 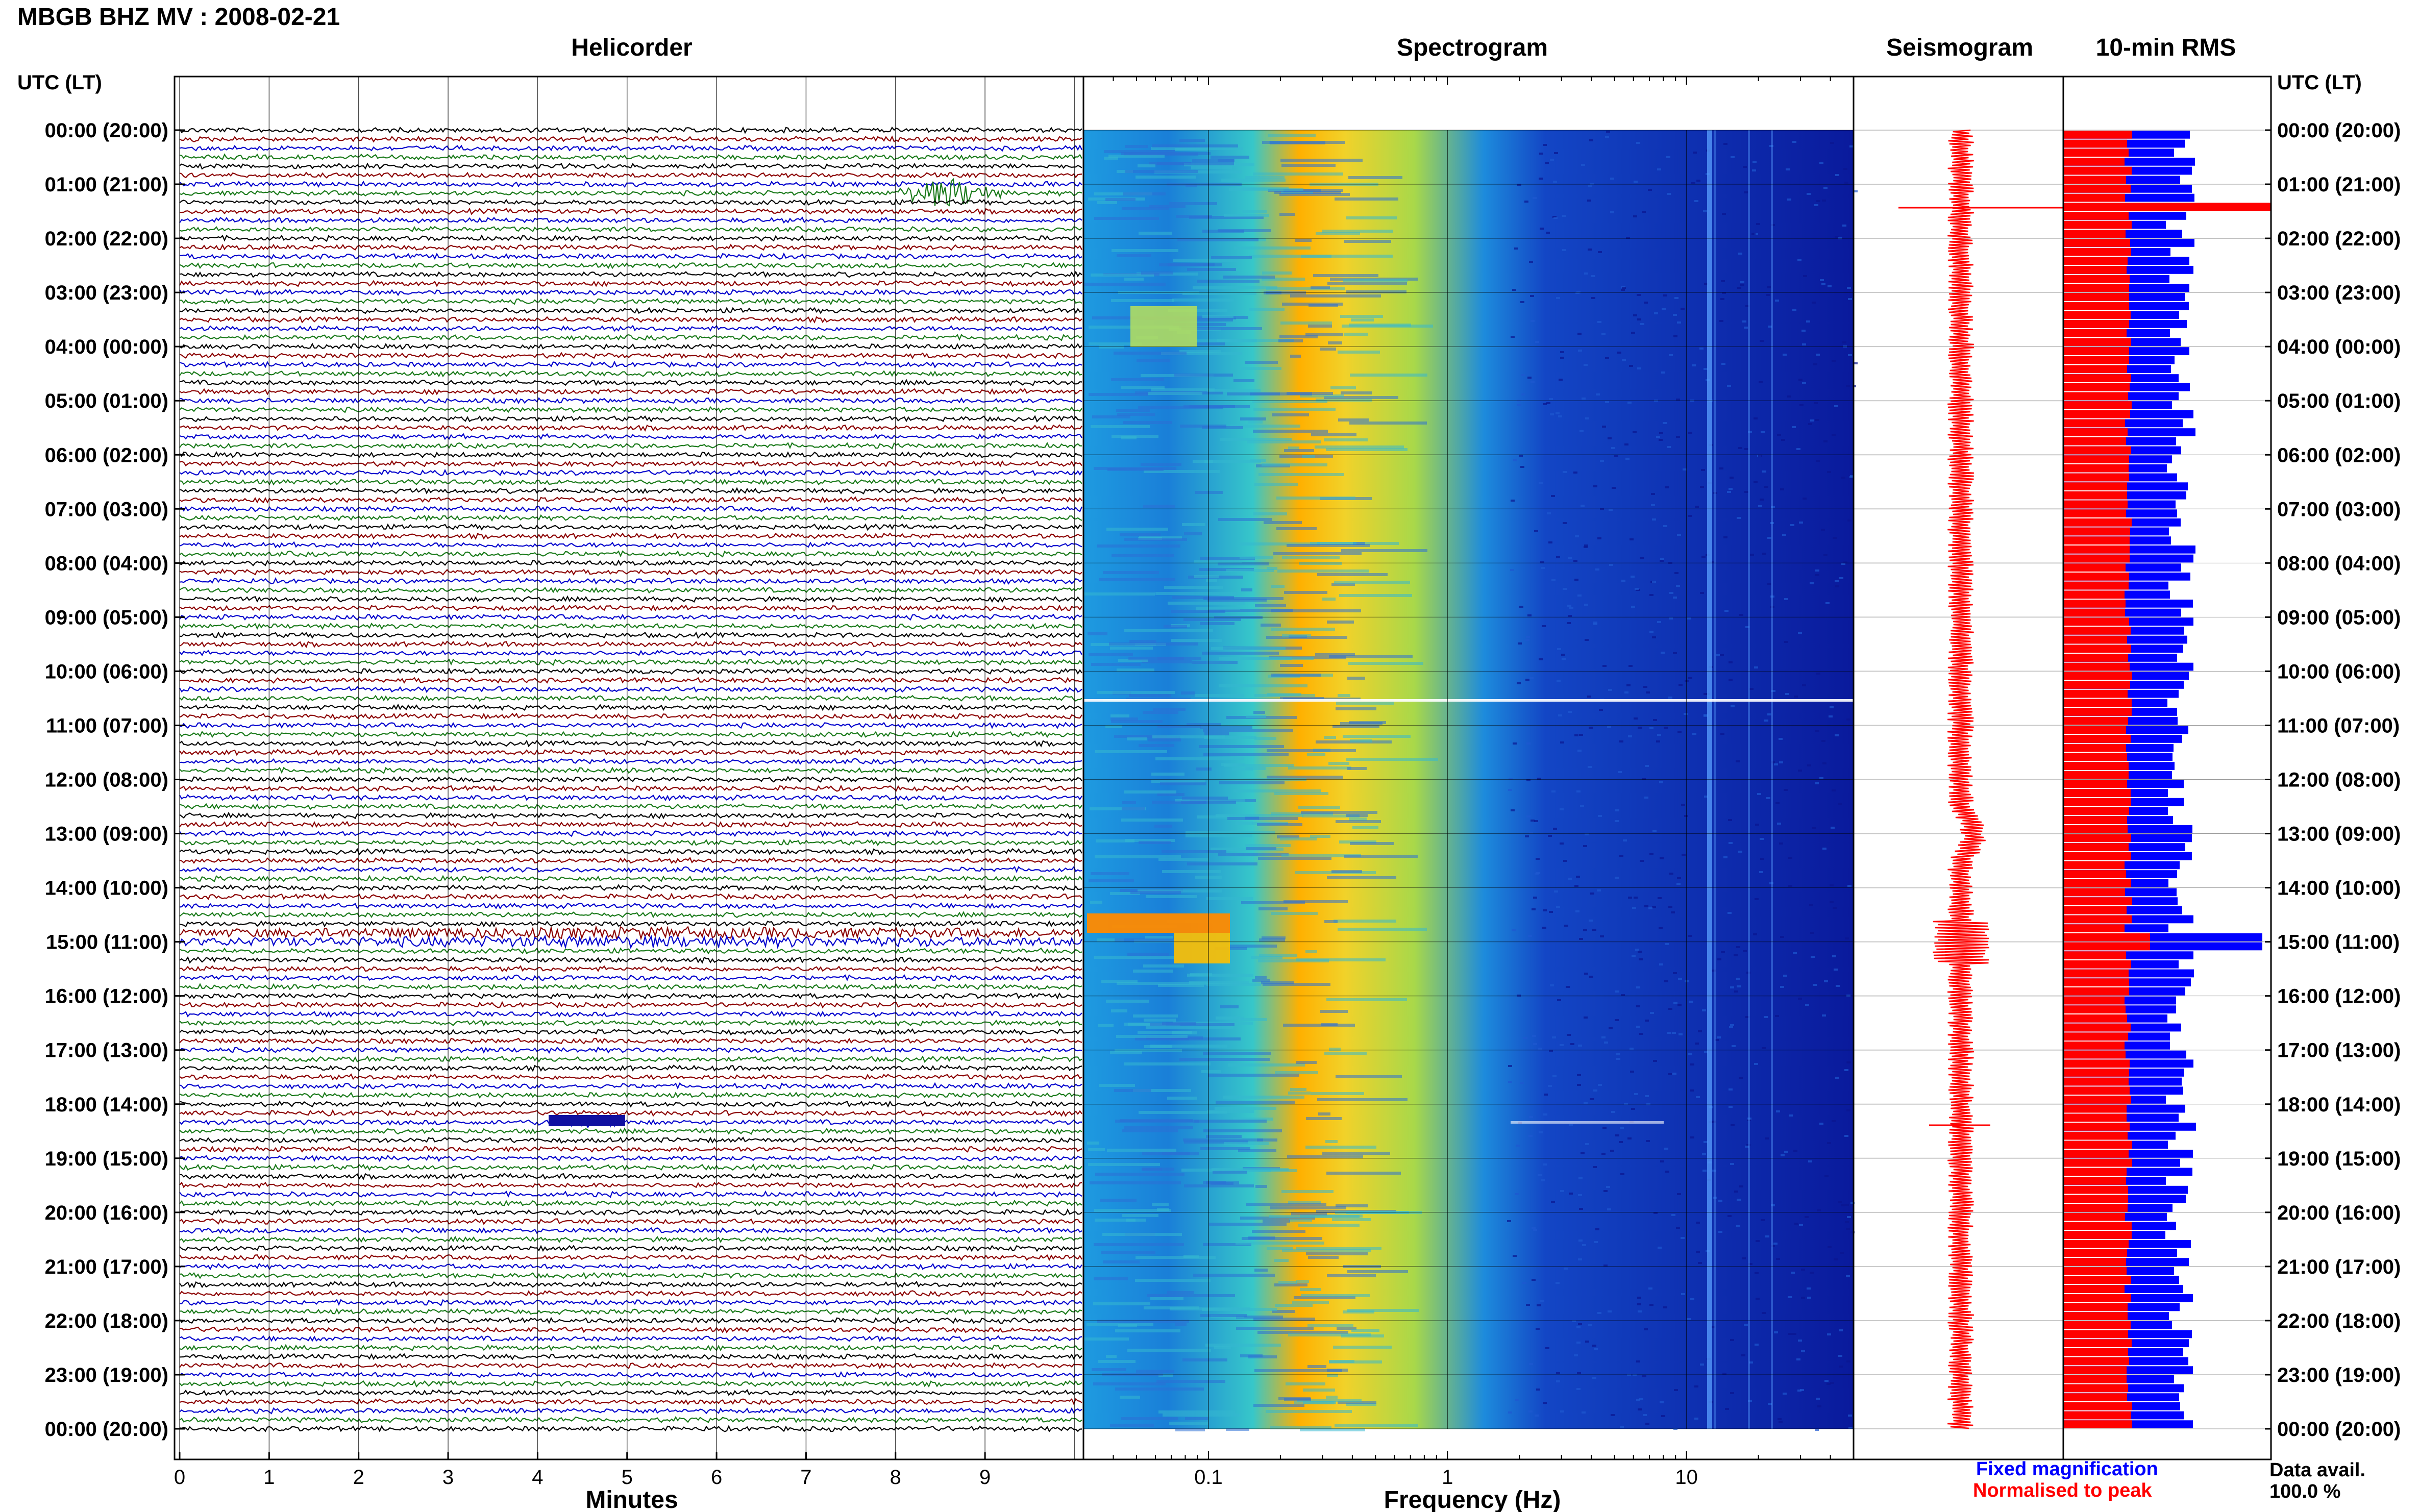 What do you see at coordinates (2339, 239) in the screenshot?
I see `time-label-right: 02:00 (22:00)` at bounding box center [2339, 239].